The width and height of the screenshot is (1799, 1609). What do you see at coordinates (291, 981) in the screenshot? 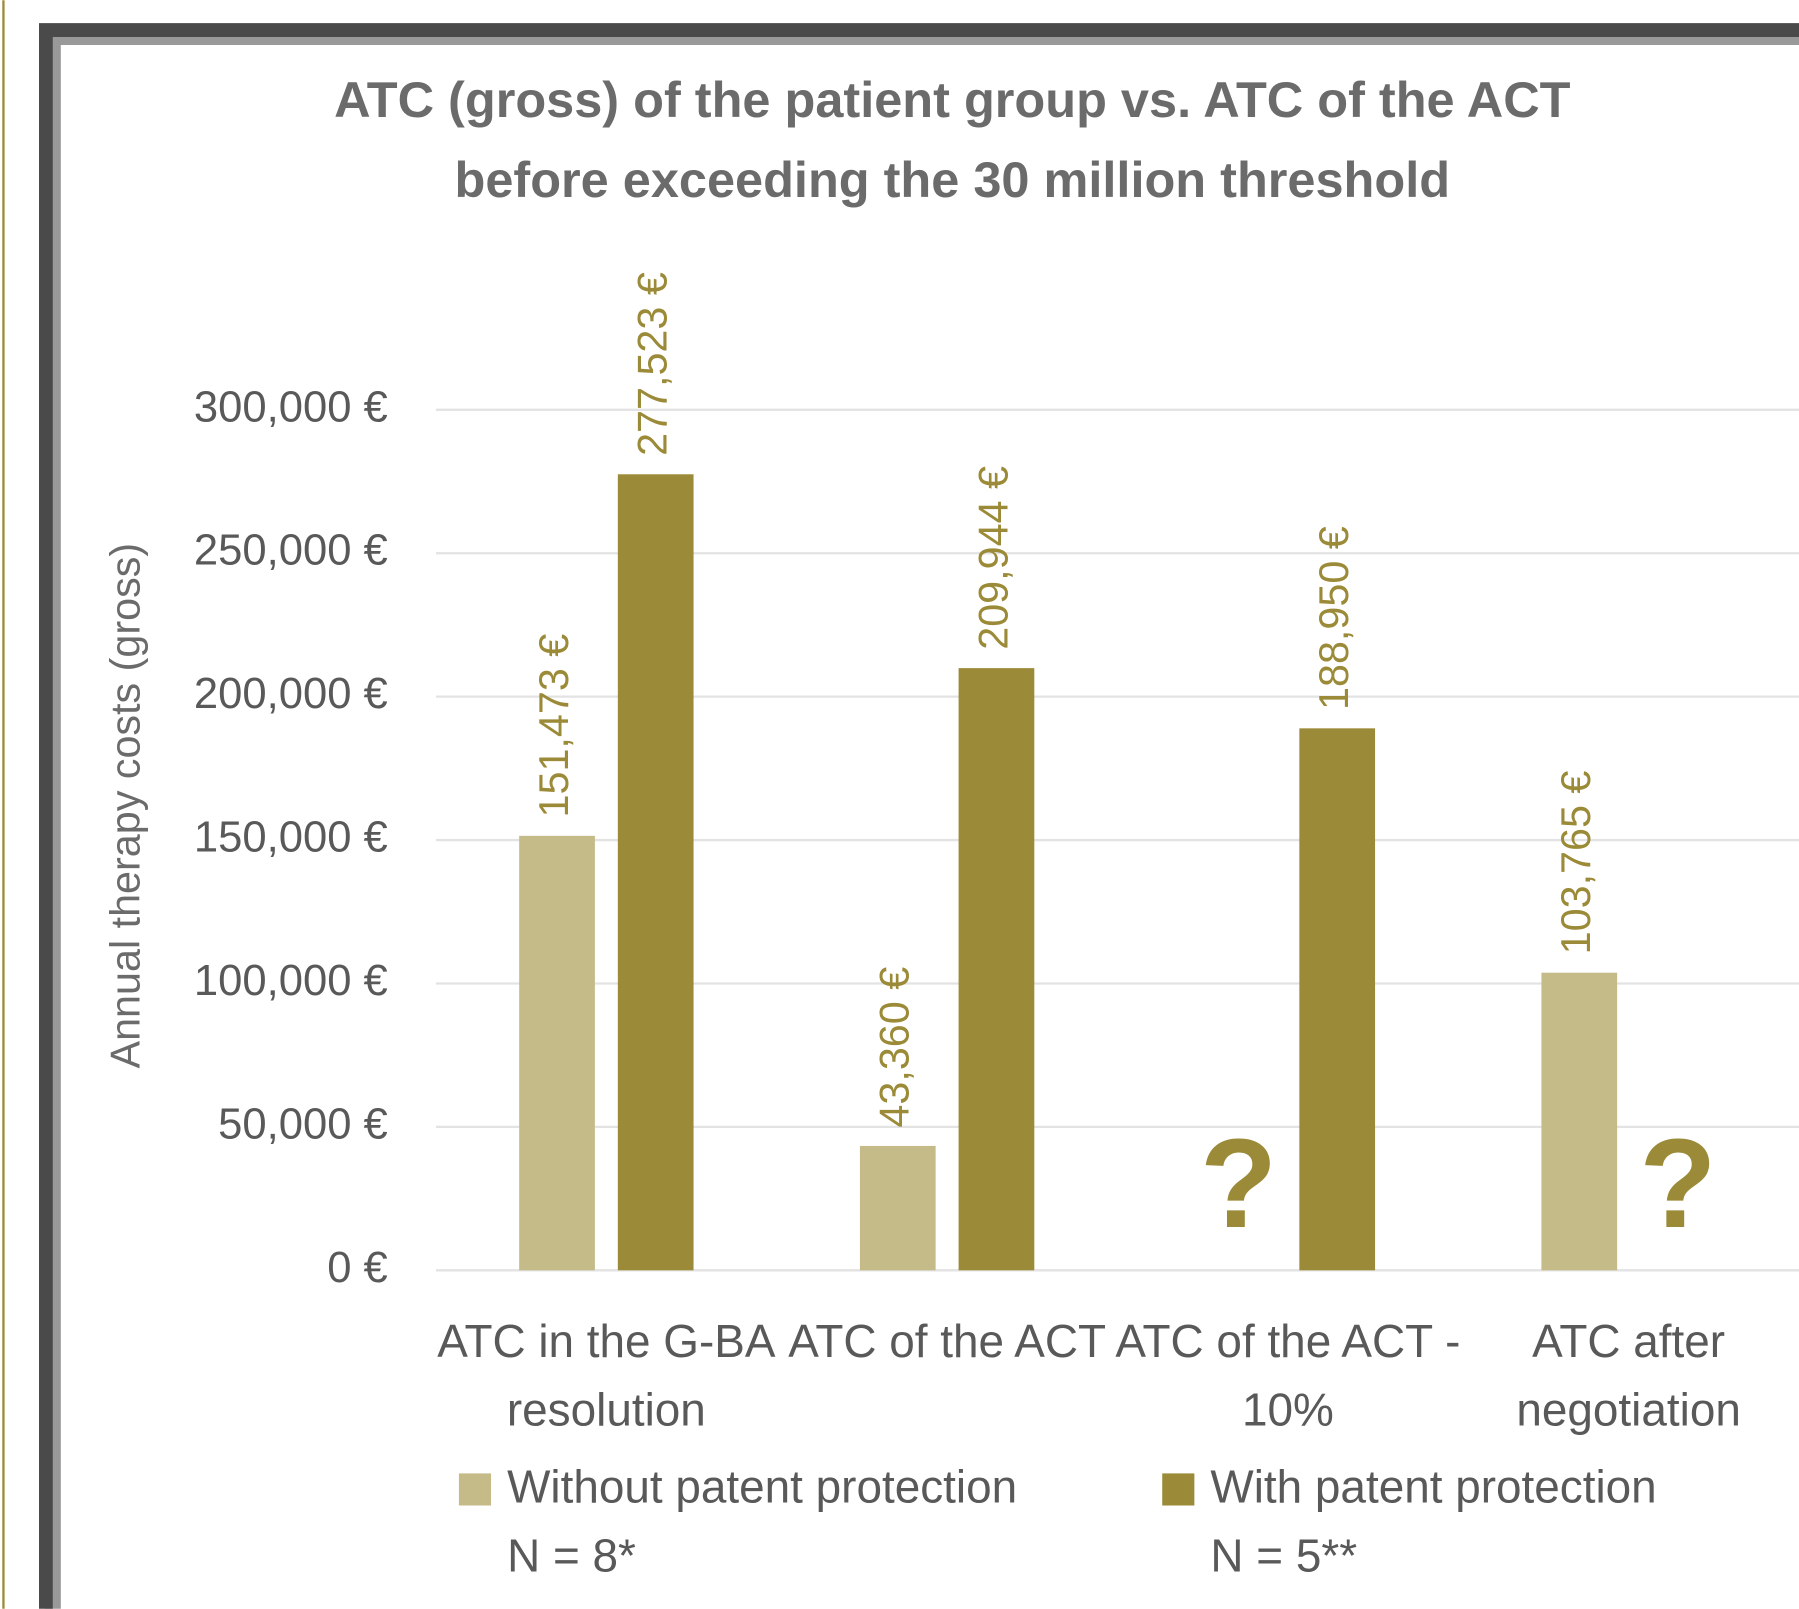
I see `y-tick-label: 100,000 €` at bounding box center [291, 981].